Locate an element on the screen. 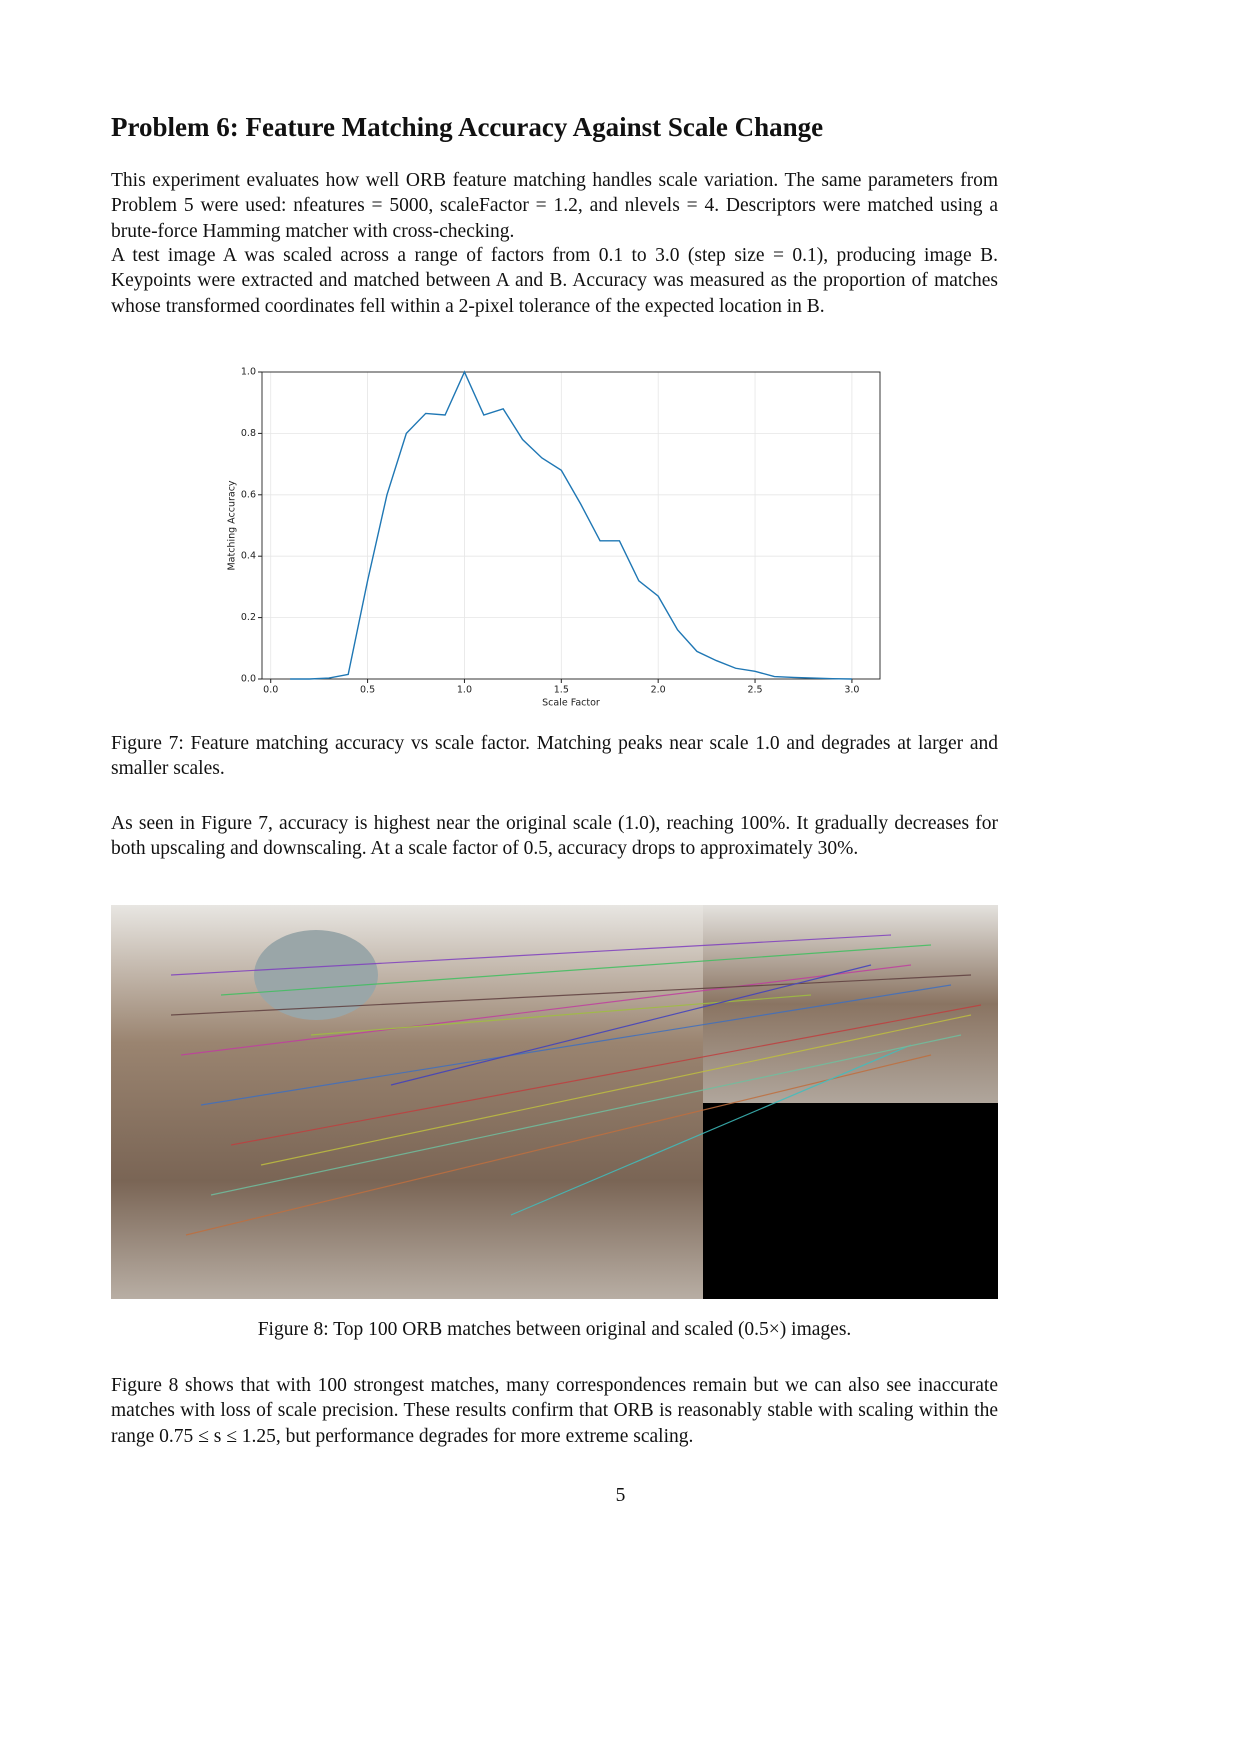 The height and width of the screenshot is (1754, 1241). y-axis-label: Matching Accuracy is located at coordinates (232, 525).